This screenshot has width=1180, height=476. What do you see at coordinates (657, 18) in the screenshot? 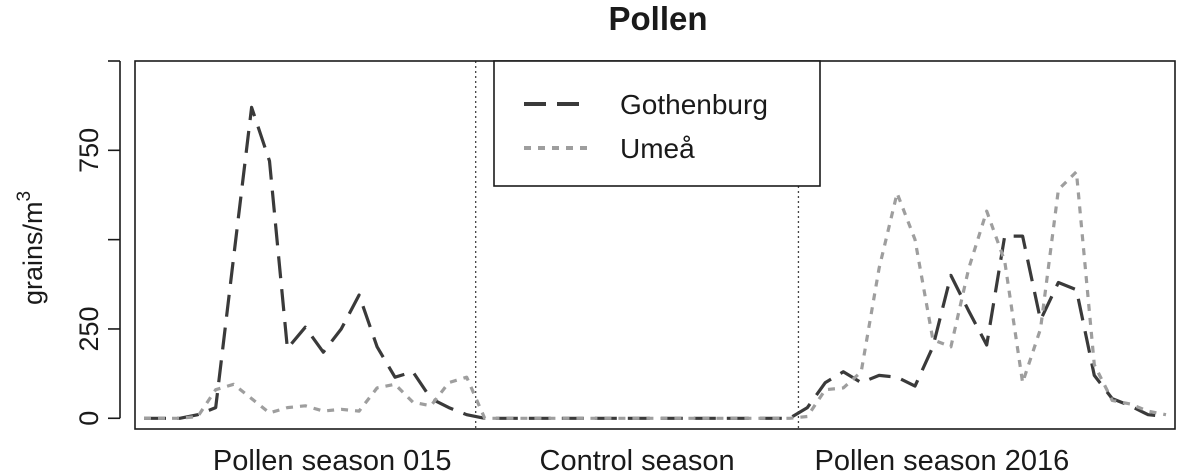
I see `chart-title: Pollen` at bounding box center [657, 18].